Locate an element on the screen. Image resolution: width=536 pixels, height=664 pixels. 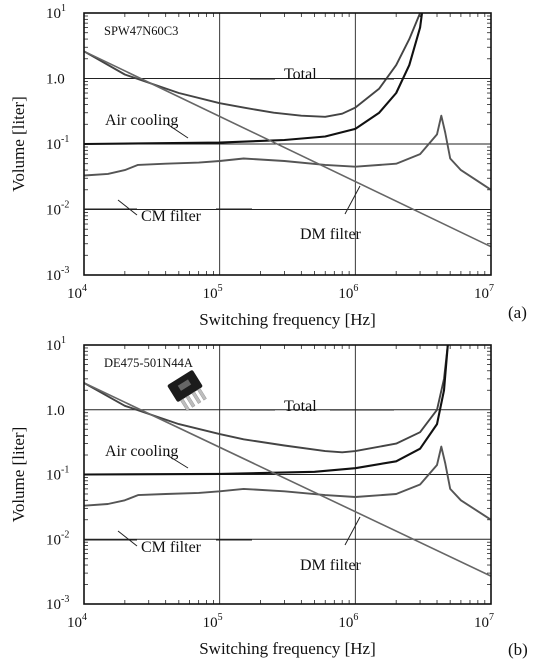
device-label: SPW47N60C3 is located at coordinates (141, 31).